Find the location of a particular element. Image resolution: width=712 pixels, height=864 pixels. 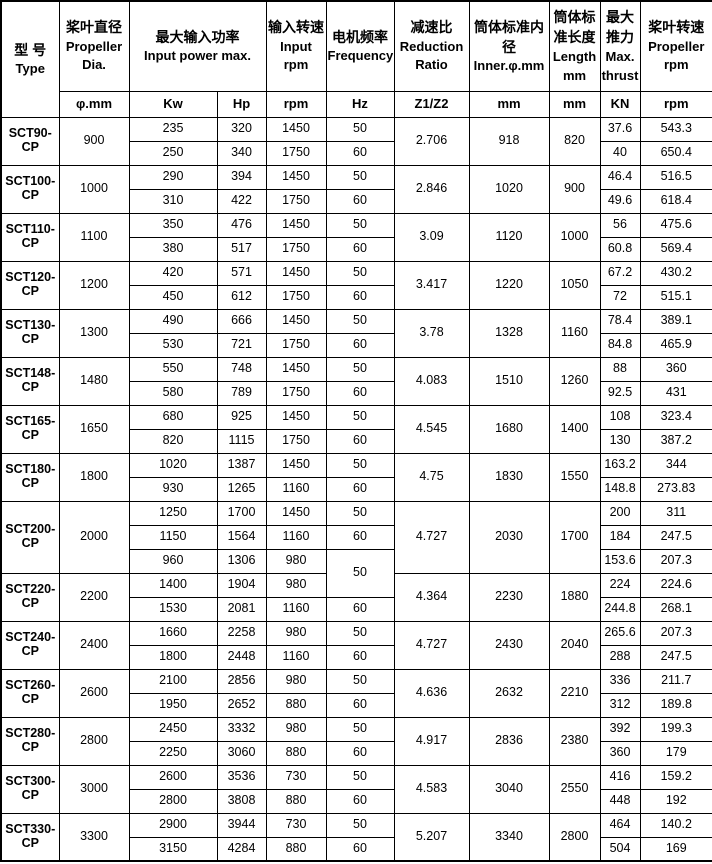

max-thrust-cell: 46.4 is located at coordinates (620, 177).